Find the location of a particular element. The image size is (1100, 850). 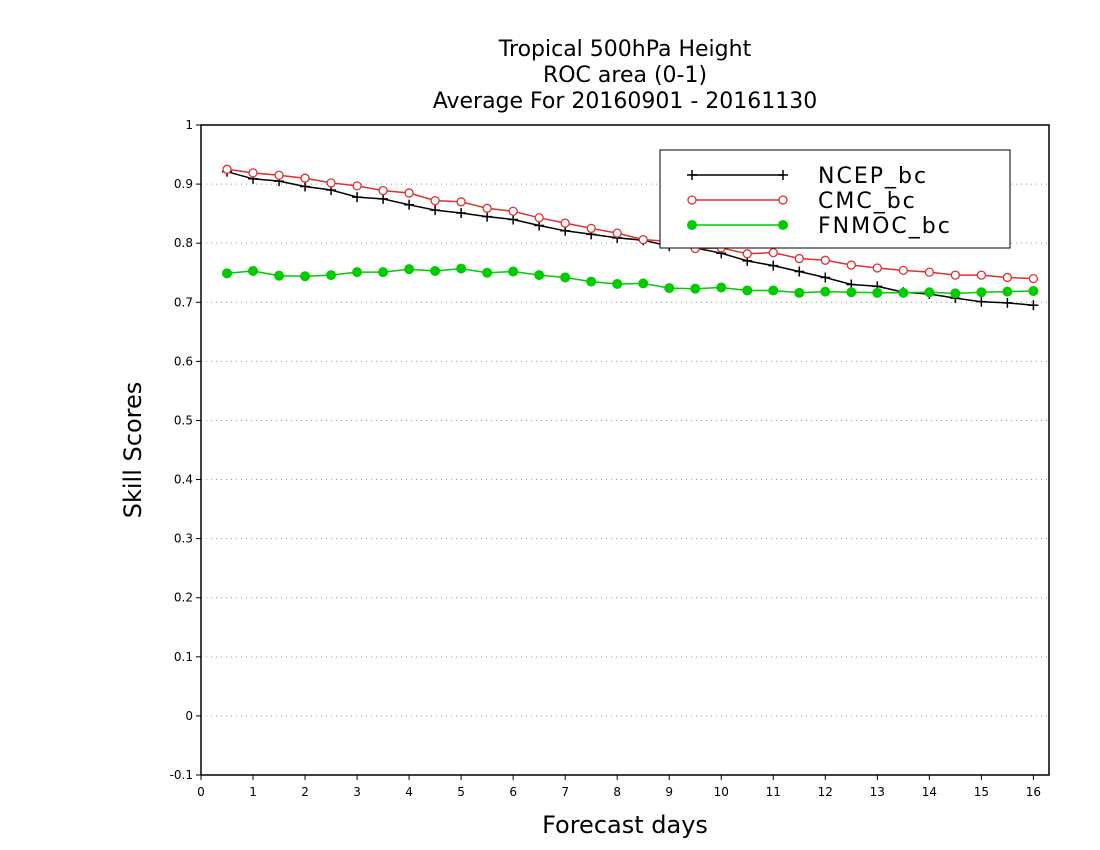

legend-box is located at coordinates (835, 199).